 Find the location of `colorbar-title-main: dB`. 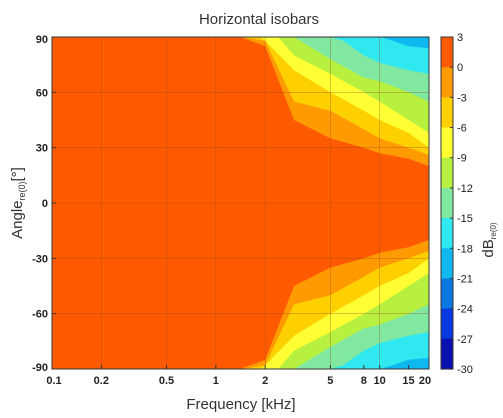

colorbar-title-main: dB is located at coordinates (488, 248).